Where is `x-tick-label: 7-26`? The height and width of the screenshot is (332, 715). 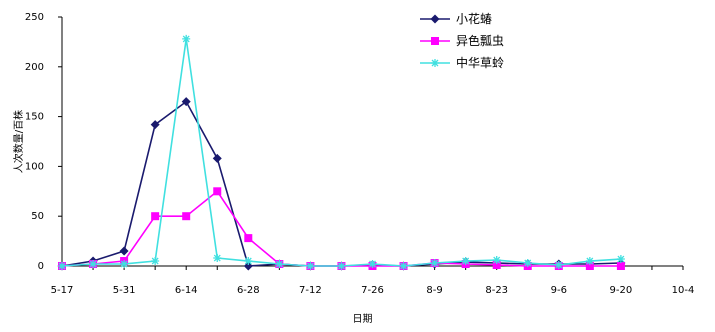 x-tick-label: 7-26 is located at coordinates (372, 290).